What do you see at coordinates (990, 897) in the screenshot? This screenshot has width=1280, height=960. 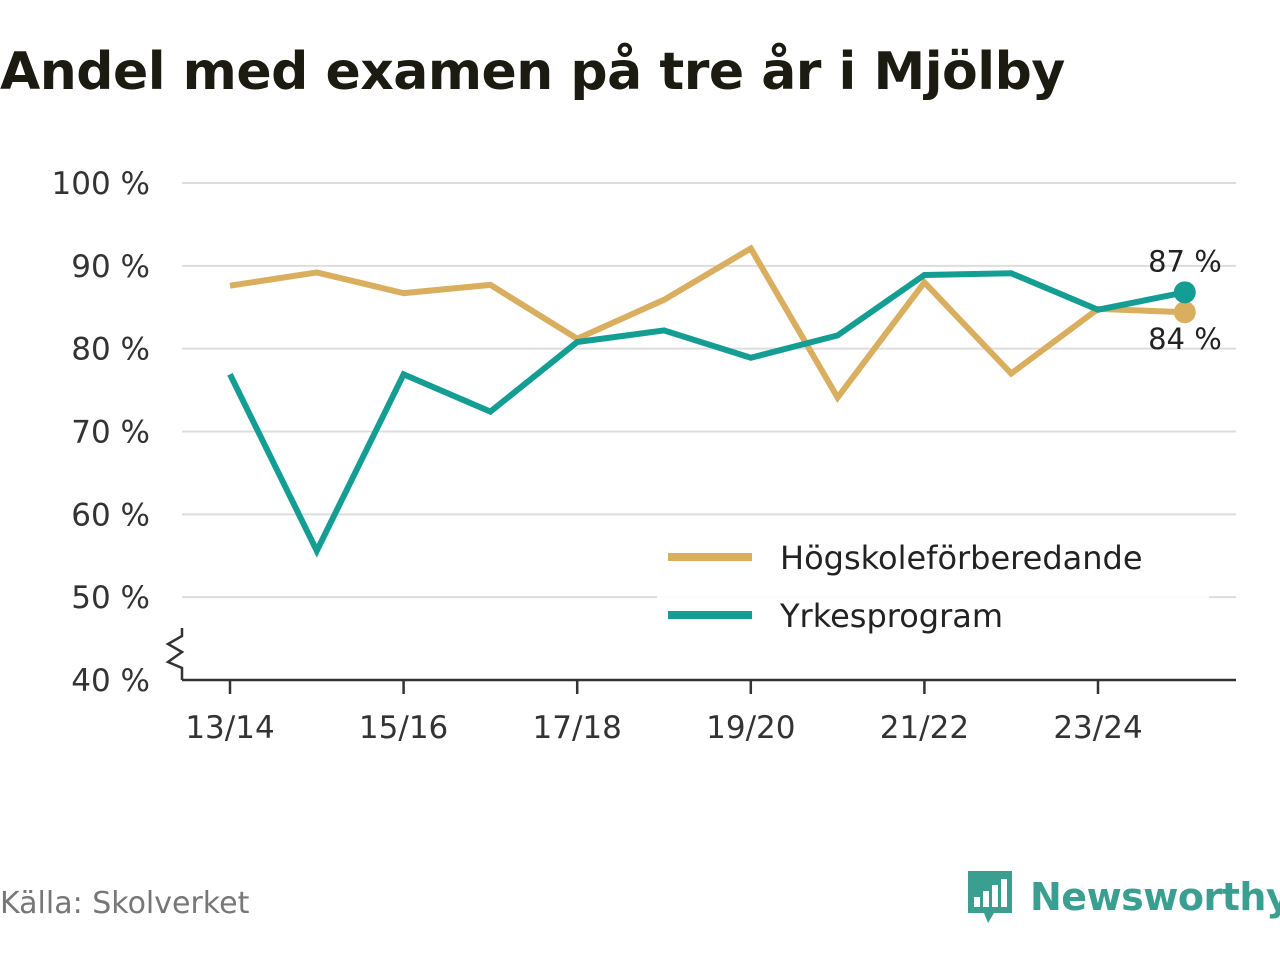 I see `newsworthy-logo-icon` at bounding box center [990, 897].